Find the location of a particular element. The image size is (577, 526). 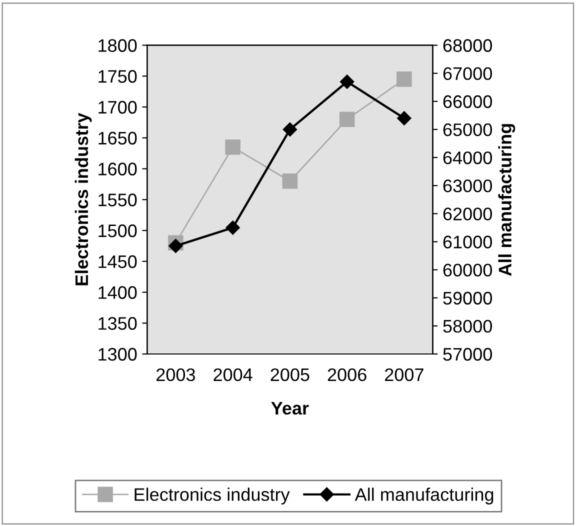

y2-tick-label: 67000 is located at coordinates (467, 73).